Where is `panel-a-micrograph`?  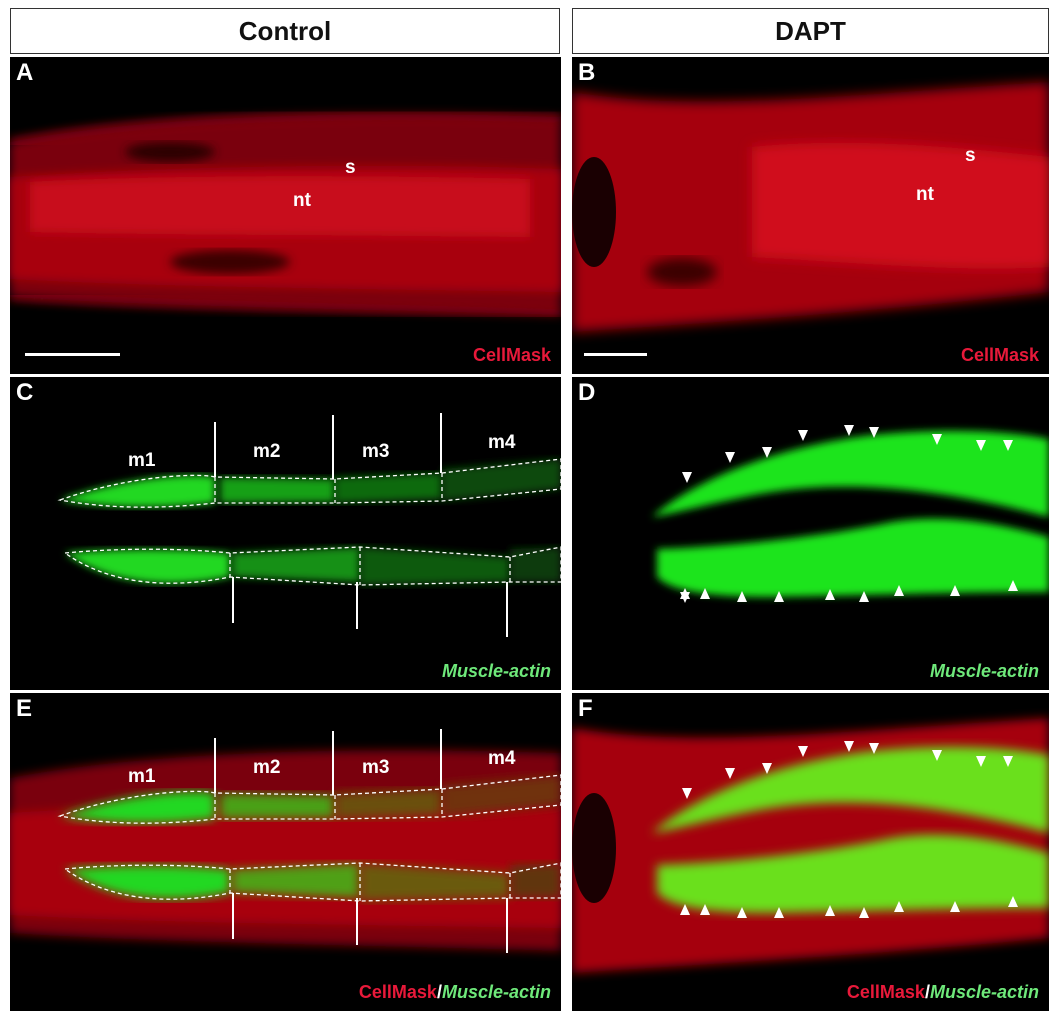 panel-a-micrograph is located at coordinates (285, 214).